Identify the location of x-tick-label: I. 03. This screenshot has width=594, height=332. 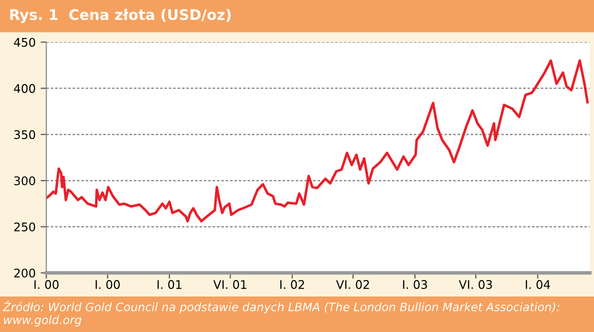
(415, 284).